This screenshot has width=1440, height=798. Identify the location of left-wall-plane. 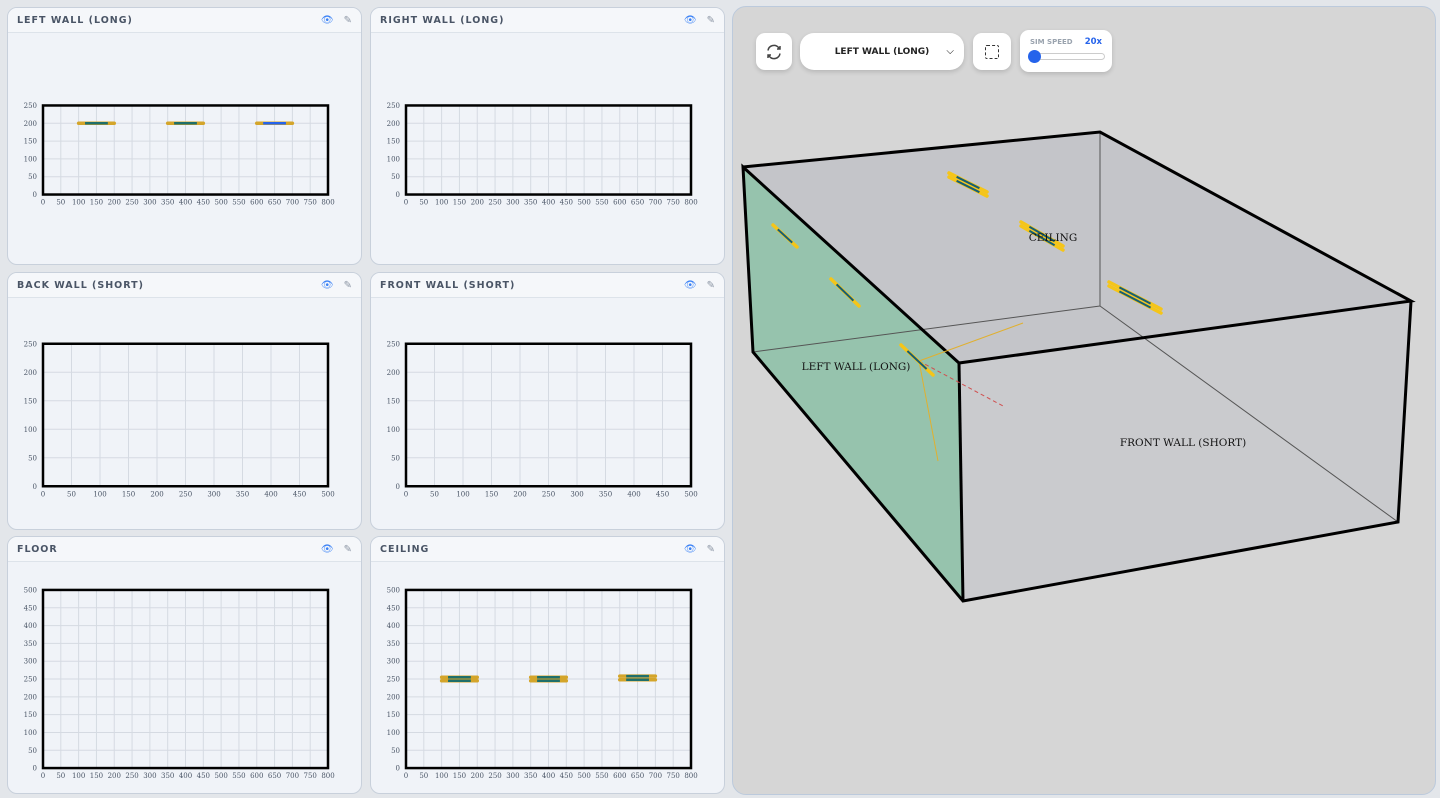
(853, 384).